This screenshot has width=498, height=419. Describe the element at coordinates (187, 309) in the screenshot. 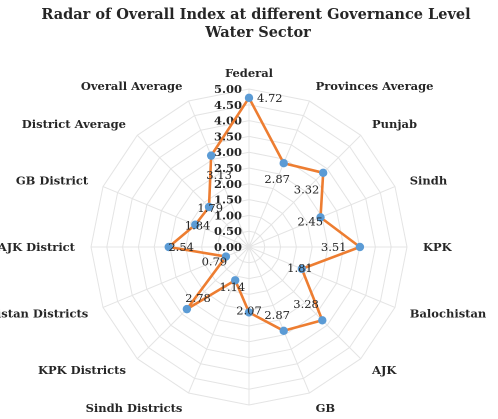

I see `data-point-kpk-districts` at that location.